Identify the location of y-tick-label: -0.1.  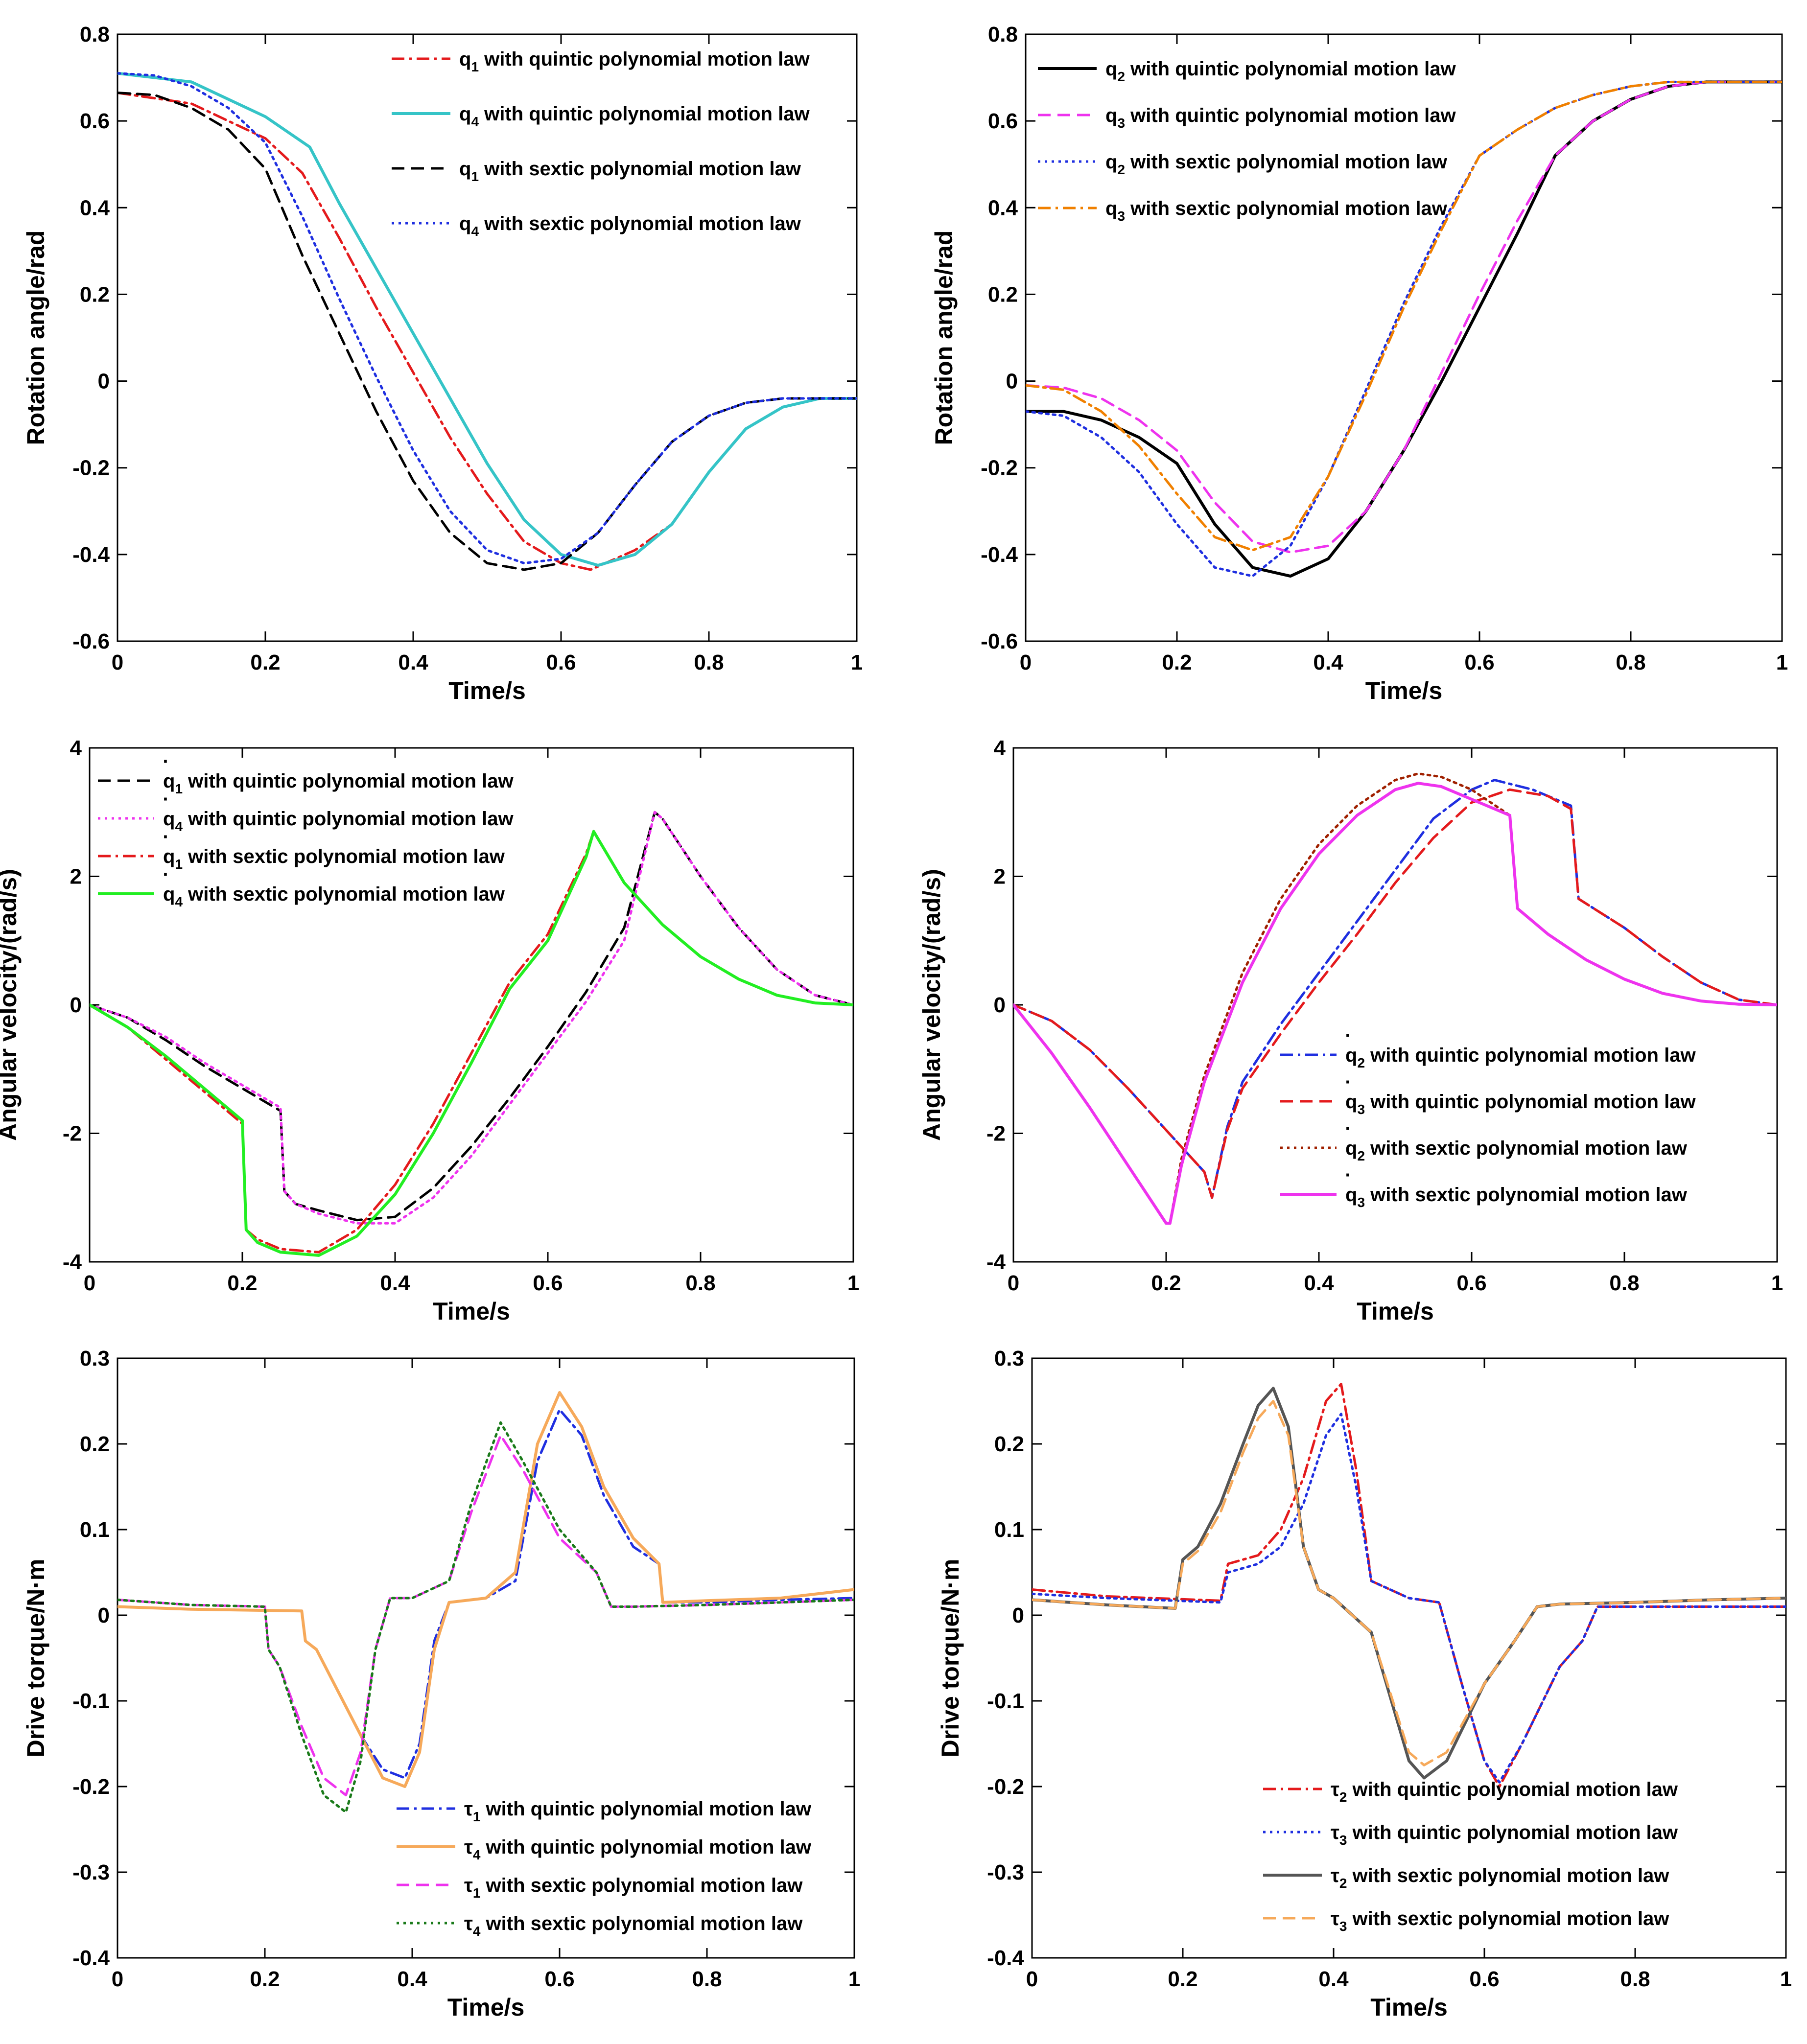
(1005, 1701).